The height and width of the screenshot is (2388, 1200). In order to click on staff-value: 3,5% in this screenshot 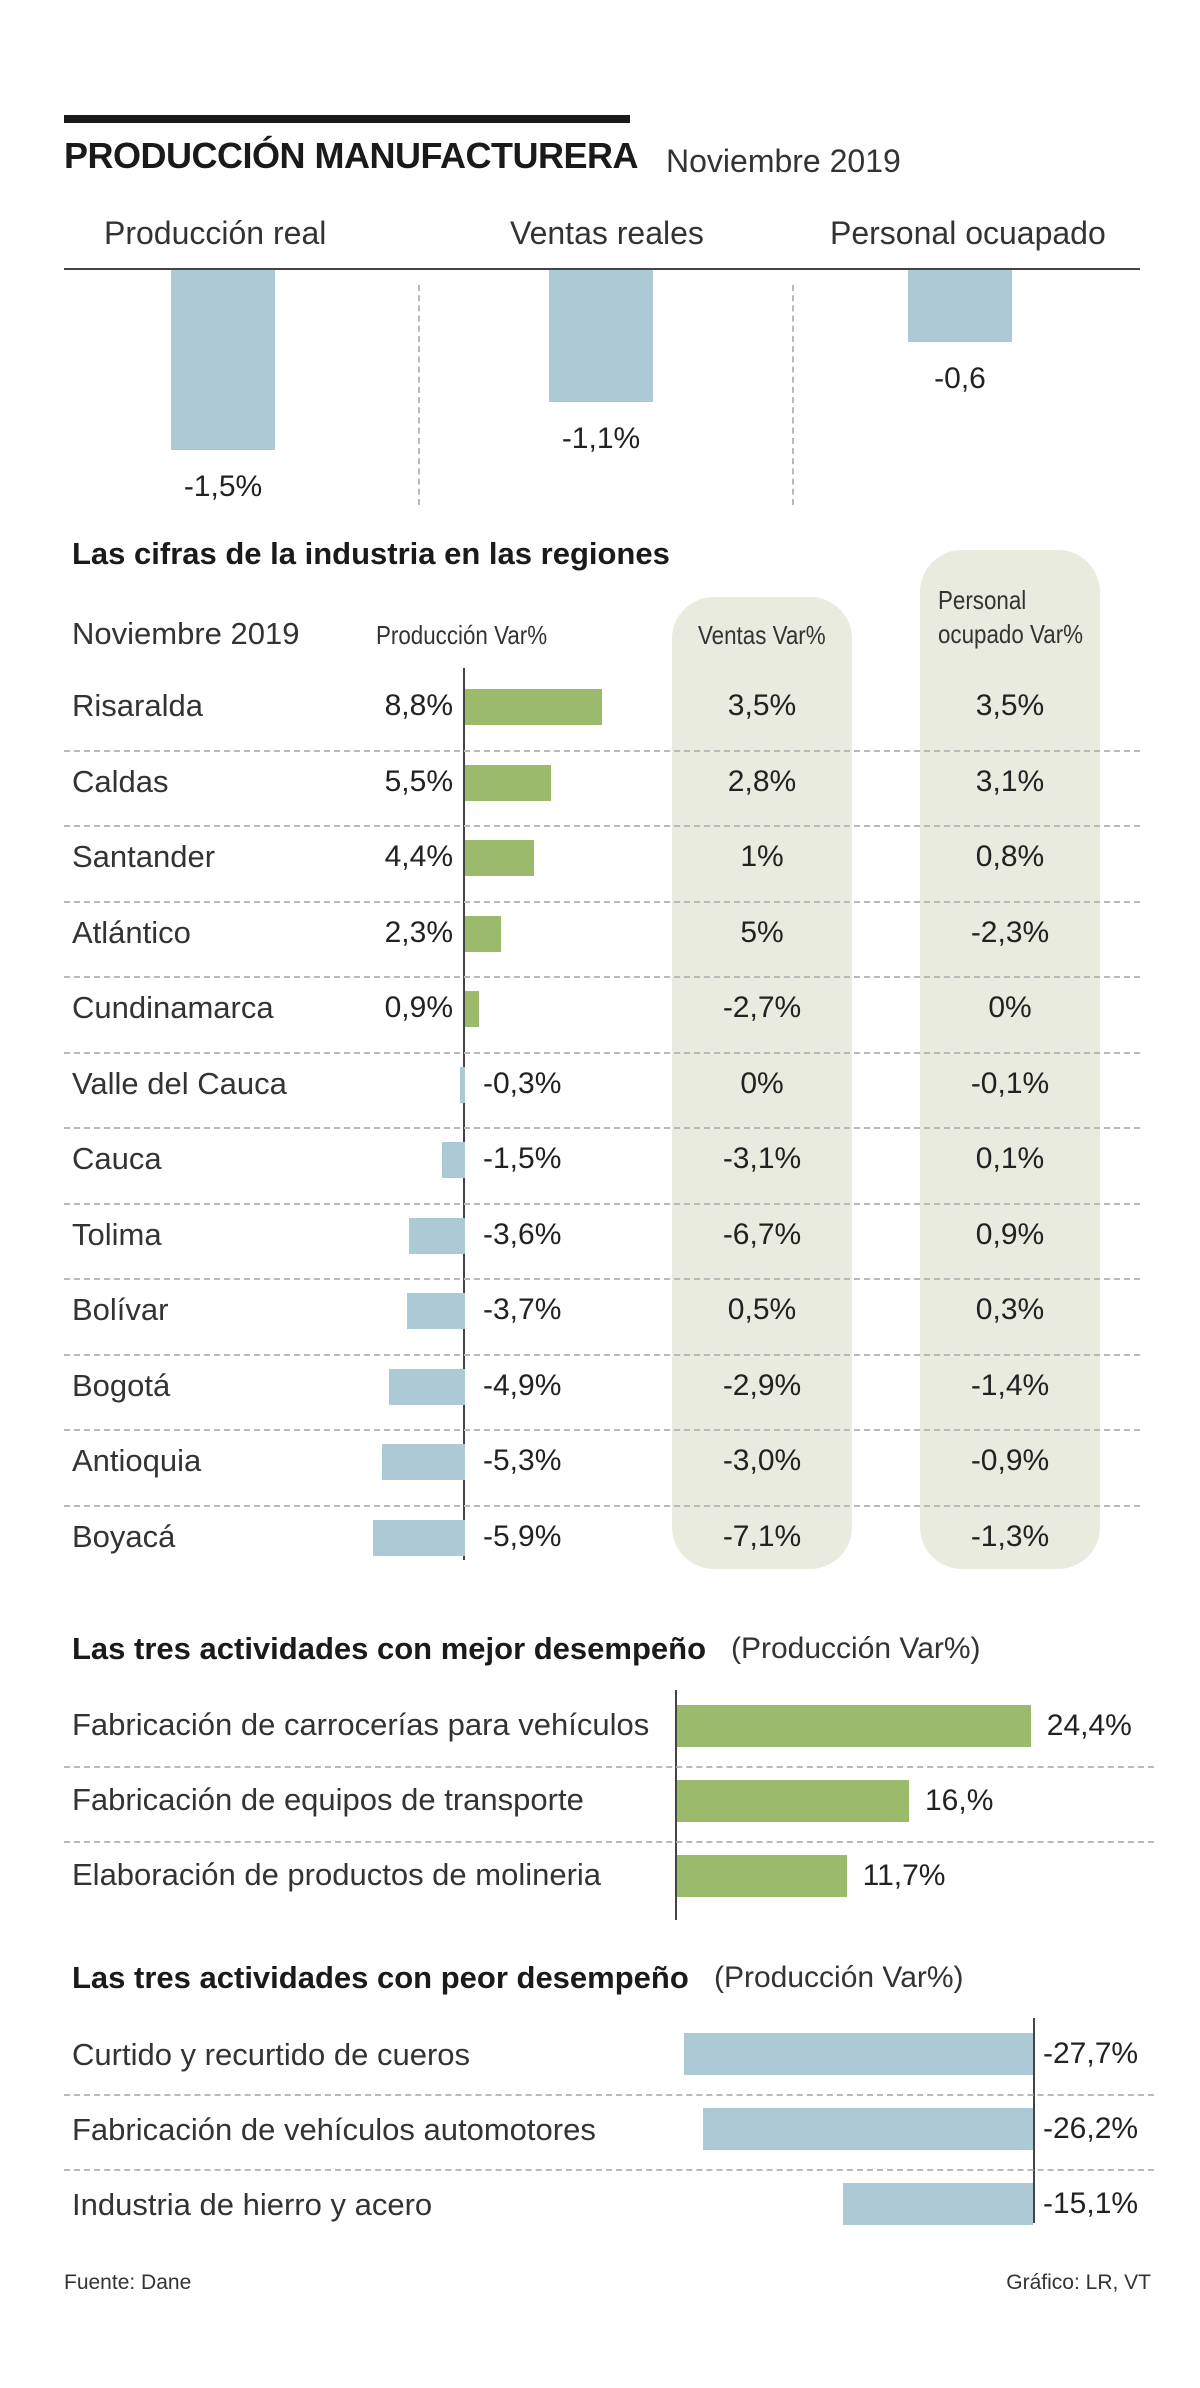, I will do `click(1010, 705)`.